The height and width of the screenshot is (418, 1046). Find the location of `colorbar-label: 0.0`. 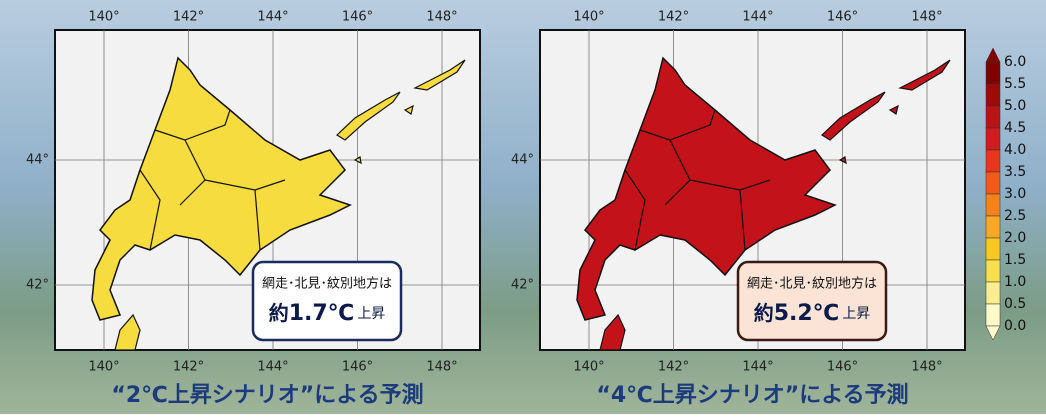

colorbar-label: 0.0 is located at coordinates (1015, 326).